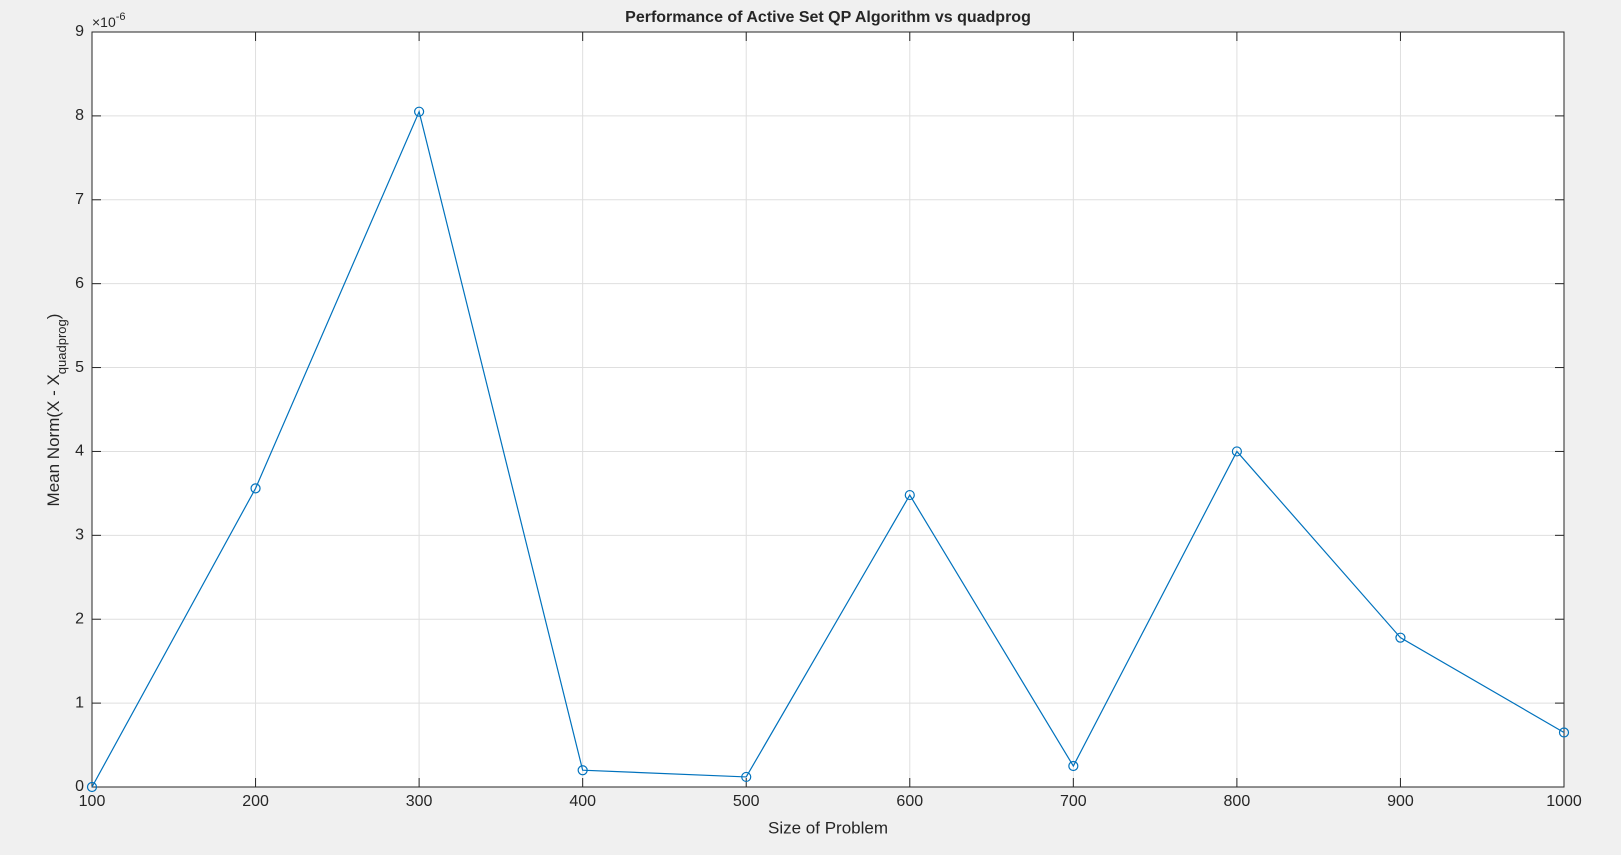 This screenshot has height=855, width=1621. What do you see at coordinates (1564, 801) in the screenshot?
I see `x-tick-label: 1000` at bounding box center [1564, 801].